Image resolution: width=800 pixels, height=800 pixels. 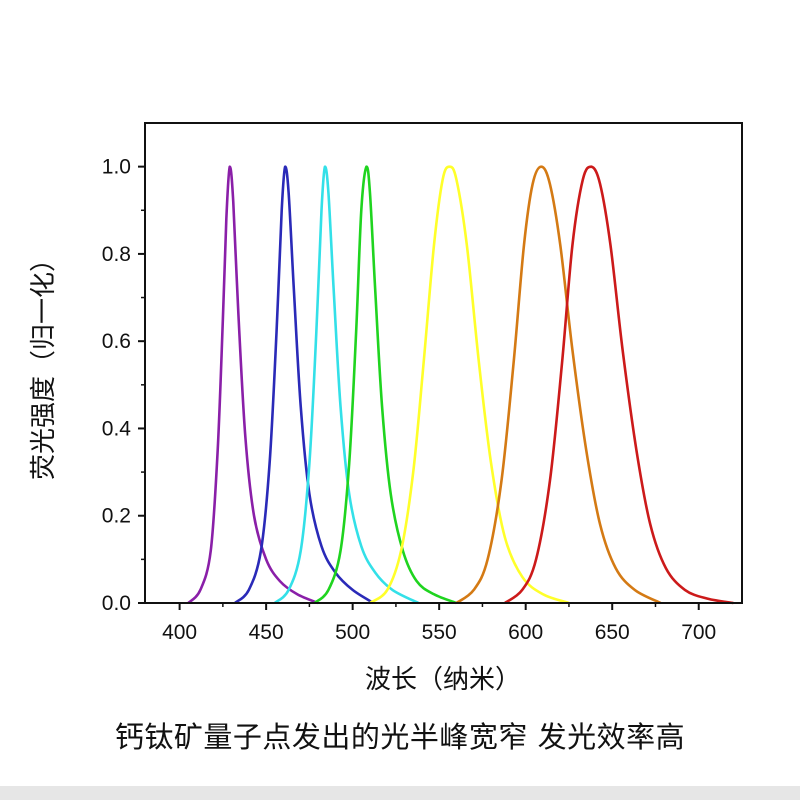 I want to click on y-tick-label: 0.4, so click(x=117, y=428).